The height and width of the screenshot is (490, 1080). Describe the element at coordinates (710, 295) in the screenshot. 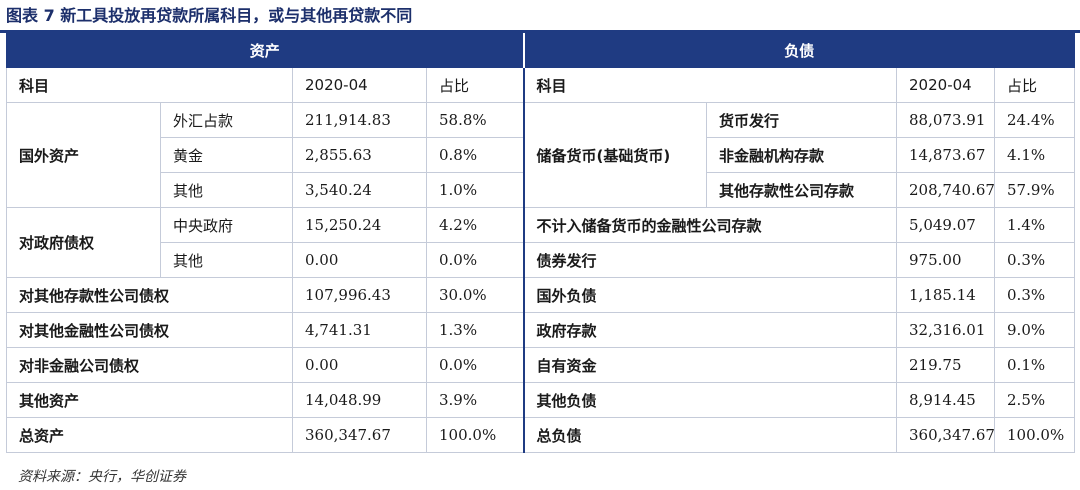

I see `liability-label: 国外负债` at that location.